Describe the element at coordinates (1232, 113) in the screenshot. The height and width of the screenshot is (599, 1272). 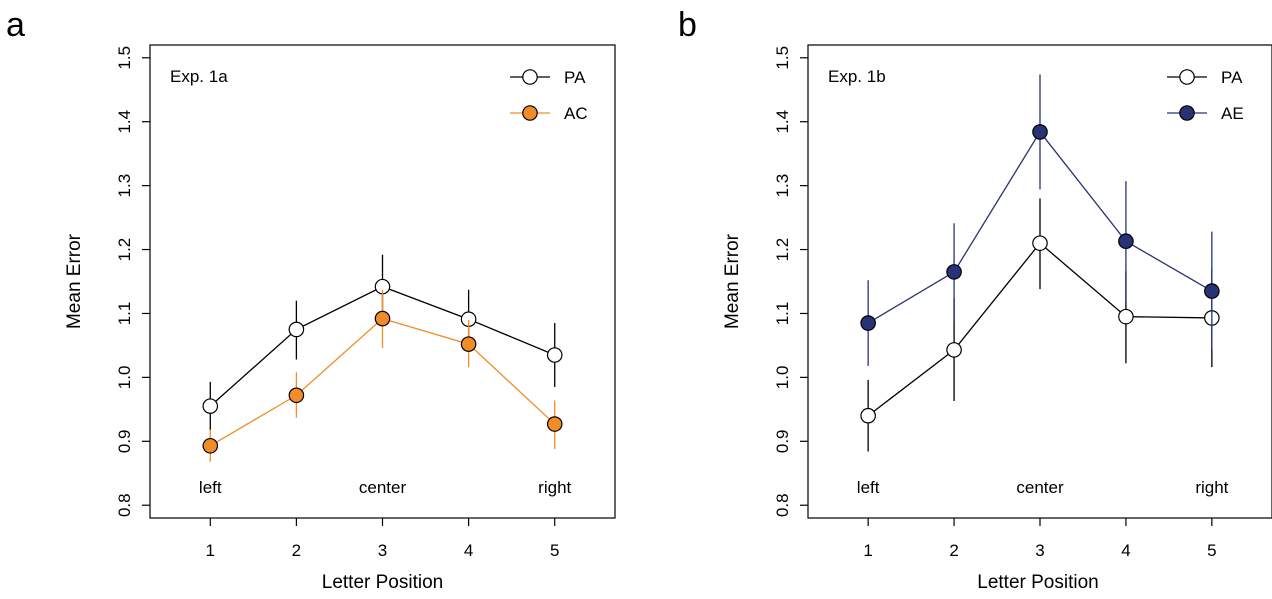
I see `legend-label: AE` at that location.